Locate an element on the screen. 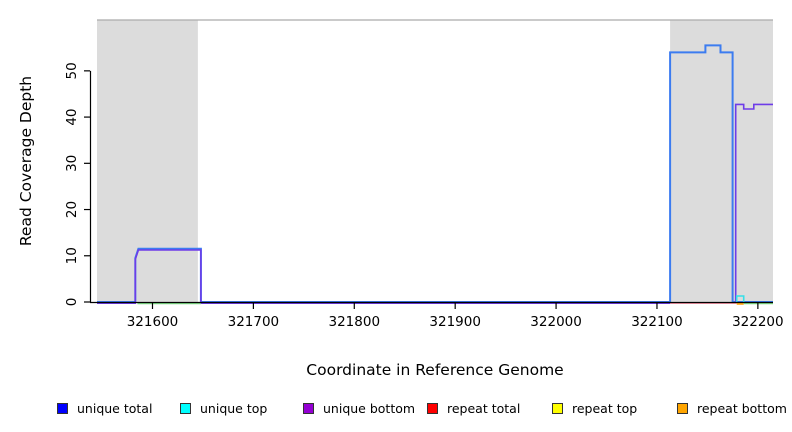 The width and height of the screenshot is (792, 432). x-tick-label: 322200 is located at coordinates (758, 322).